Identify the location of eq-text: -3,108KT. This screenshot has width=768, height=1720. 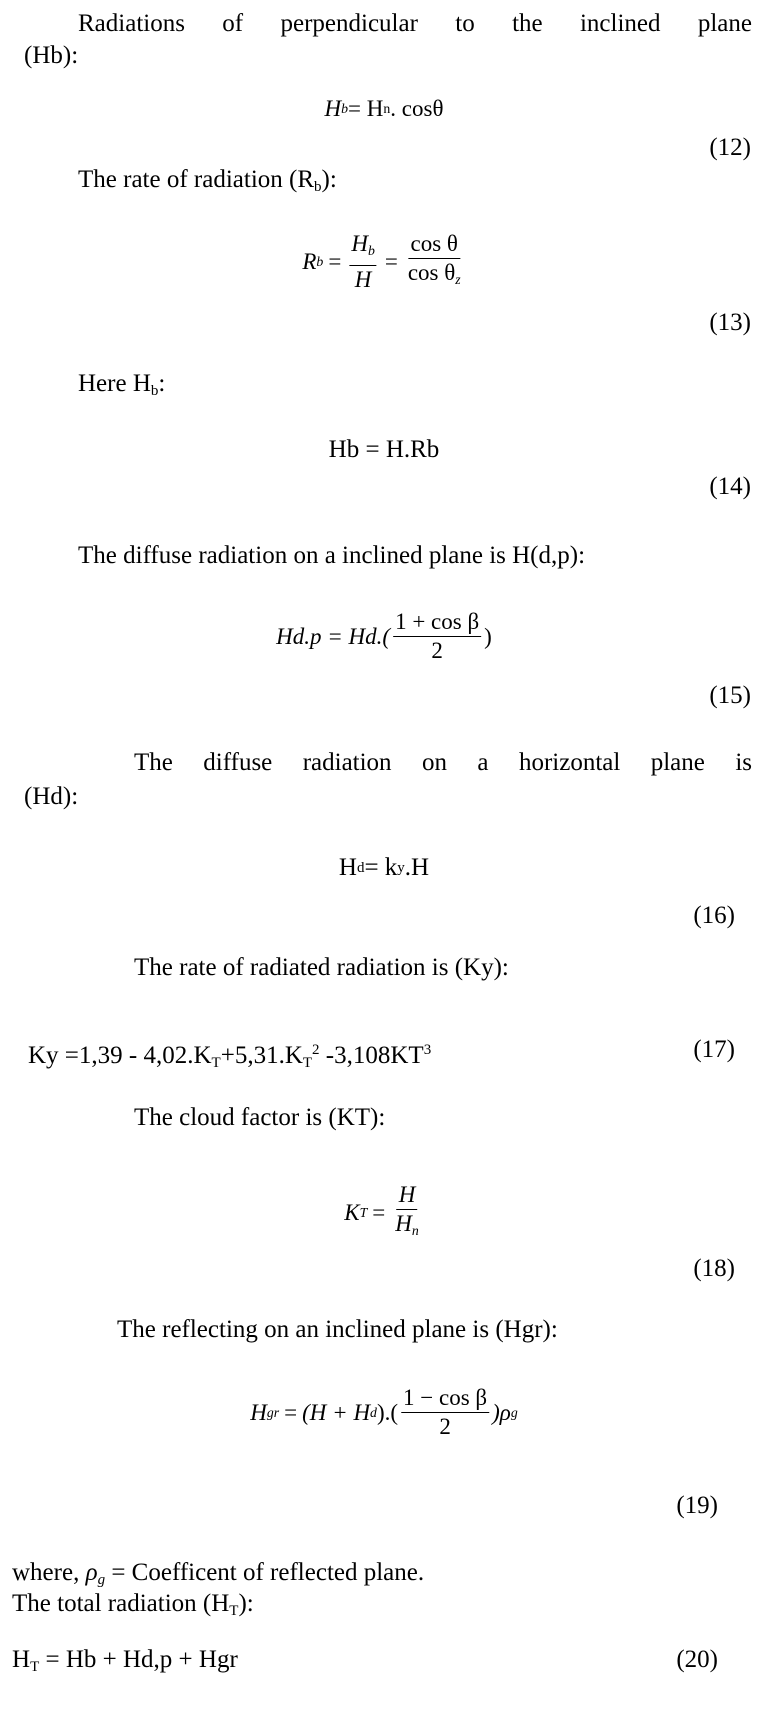
(371, 1055).